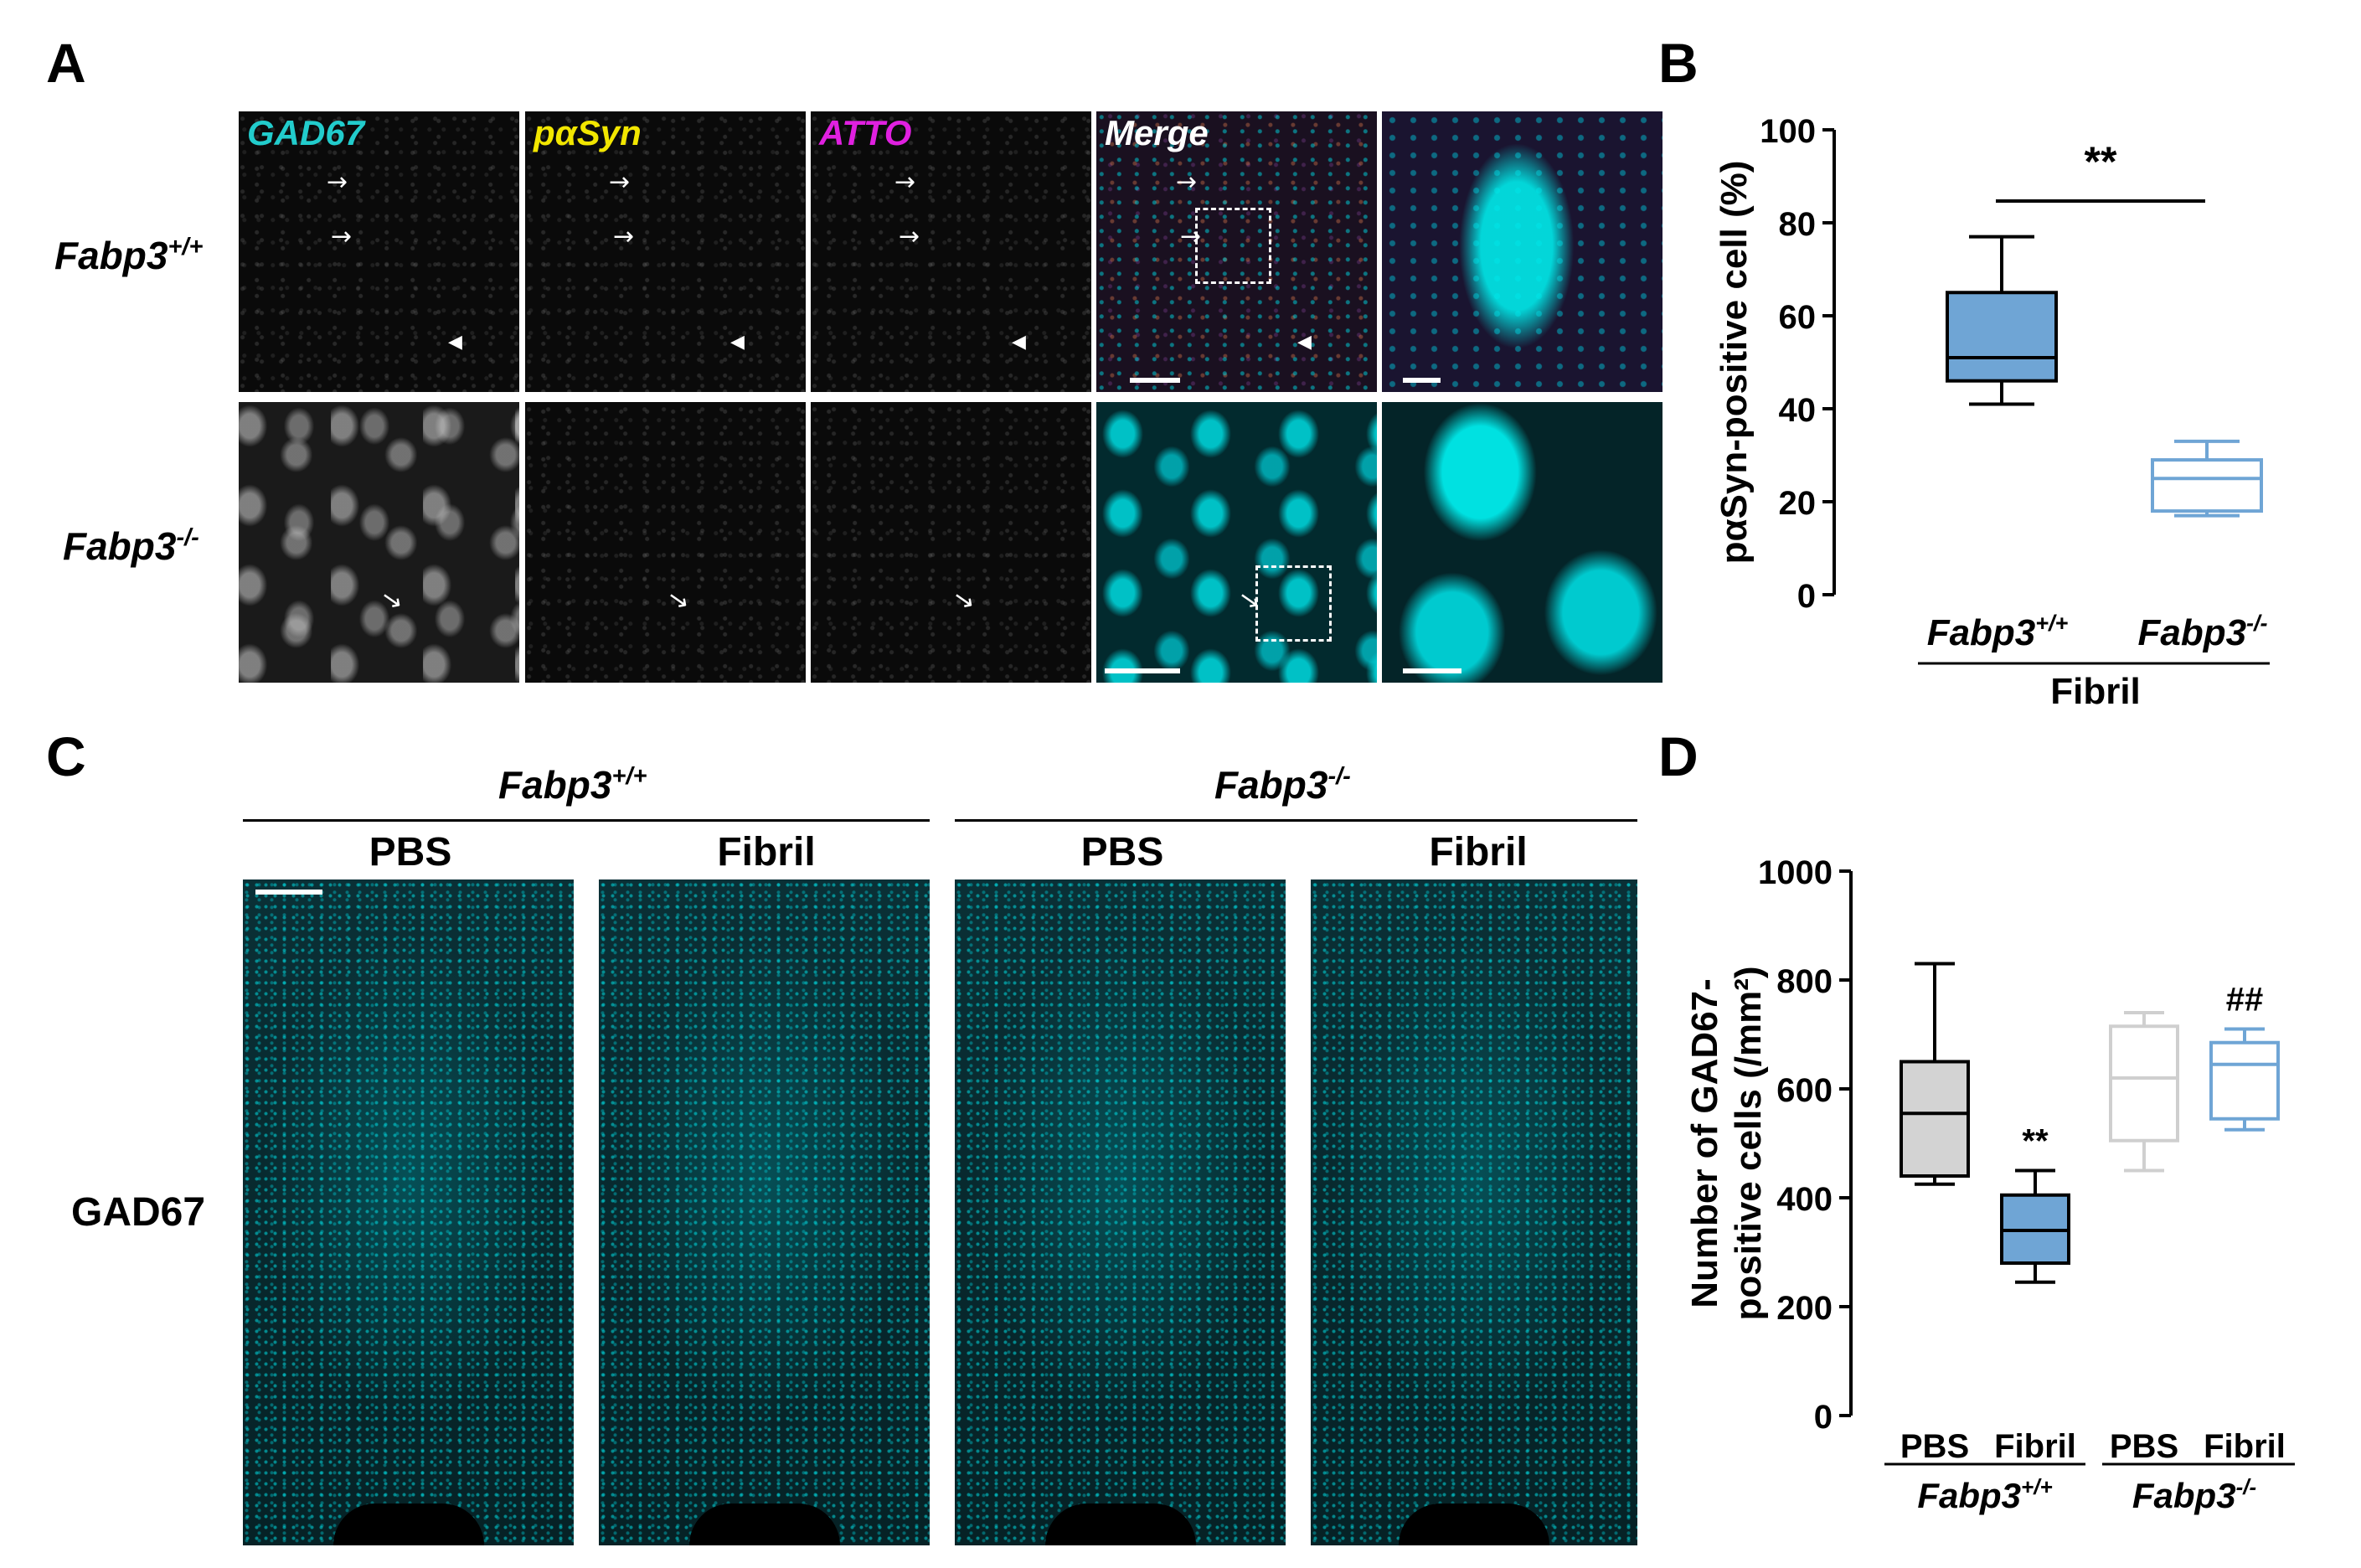 The image size is (2361, 1568). I want to click on micrograph-merge-ko: →, so click(1236, 542).